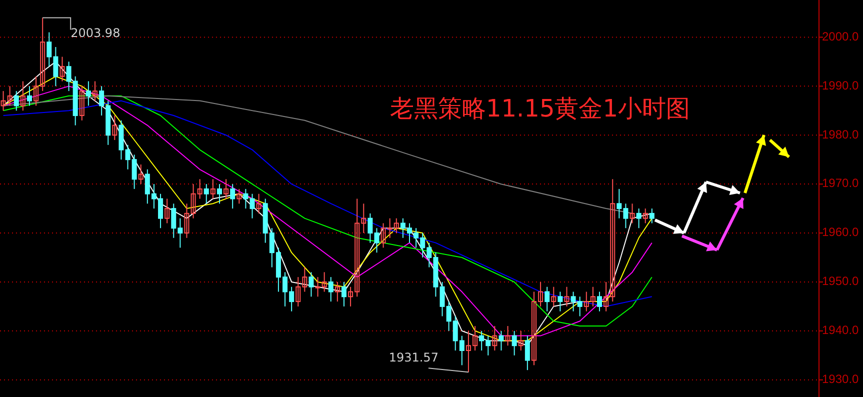 The width and height of the screenshot is (863, 397). Describe the element at coordinates (841, 85) in the screenshot. I see `y-tick-label: 1990.0` at that location.